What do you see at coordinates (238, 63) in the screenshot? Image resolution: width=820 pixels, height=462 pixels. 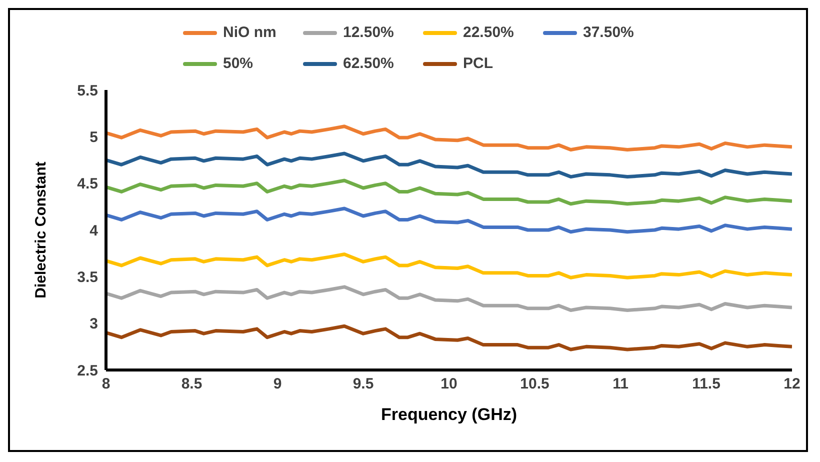 I see `legend-label: 50%` at bounding box center [238, 63].